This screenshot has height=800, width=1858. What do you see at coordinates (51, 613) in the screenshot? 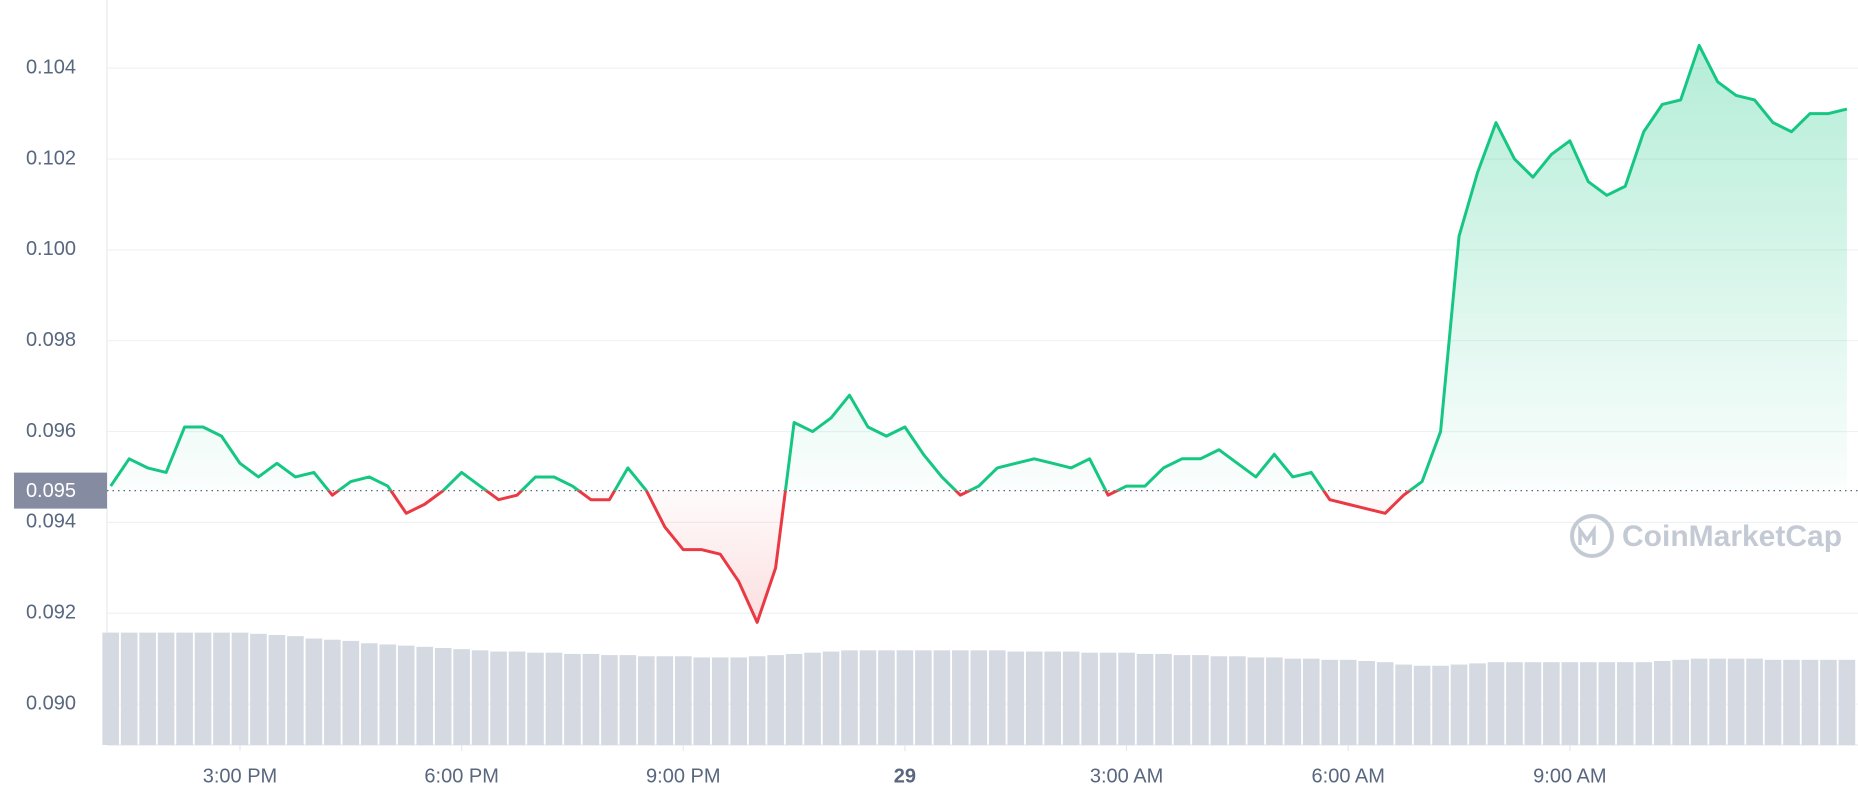
I see `y-tick-label: 0.092` at bounding box center [51, 613].